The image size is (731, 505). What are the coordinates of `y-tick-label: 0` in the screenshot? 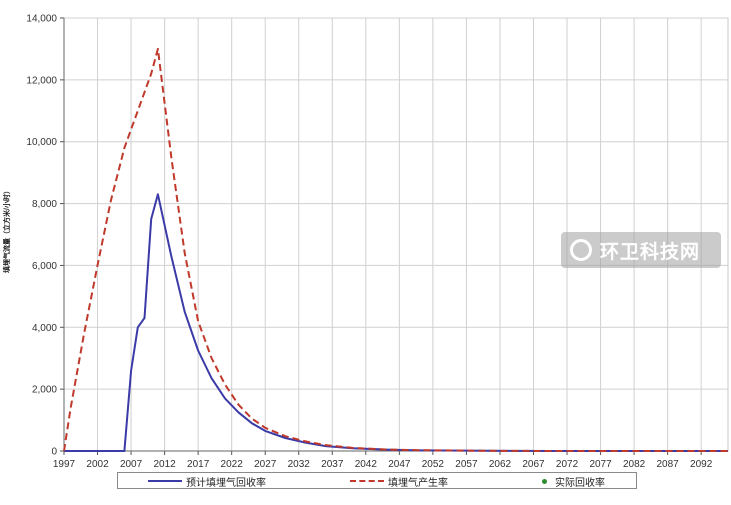 It's located at (54, 452).